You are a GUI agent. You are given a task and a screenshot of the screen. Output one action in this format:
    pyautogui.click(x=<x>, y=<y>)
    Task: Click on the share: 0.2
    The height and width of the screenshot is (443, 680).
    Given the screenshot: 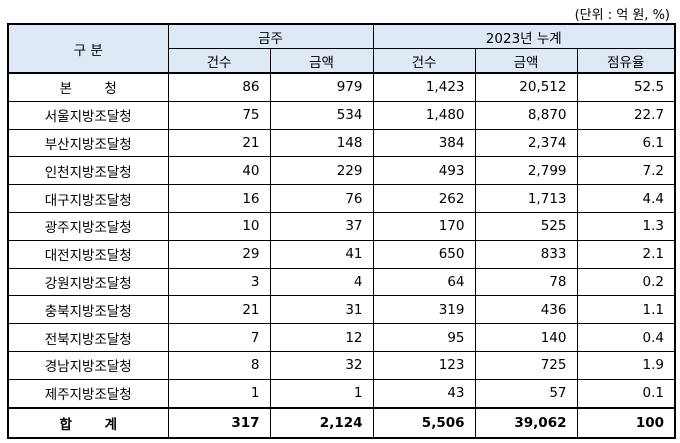 What is the action you would take?
    pyautogui.click(x=626, y=282)
    